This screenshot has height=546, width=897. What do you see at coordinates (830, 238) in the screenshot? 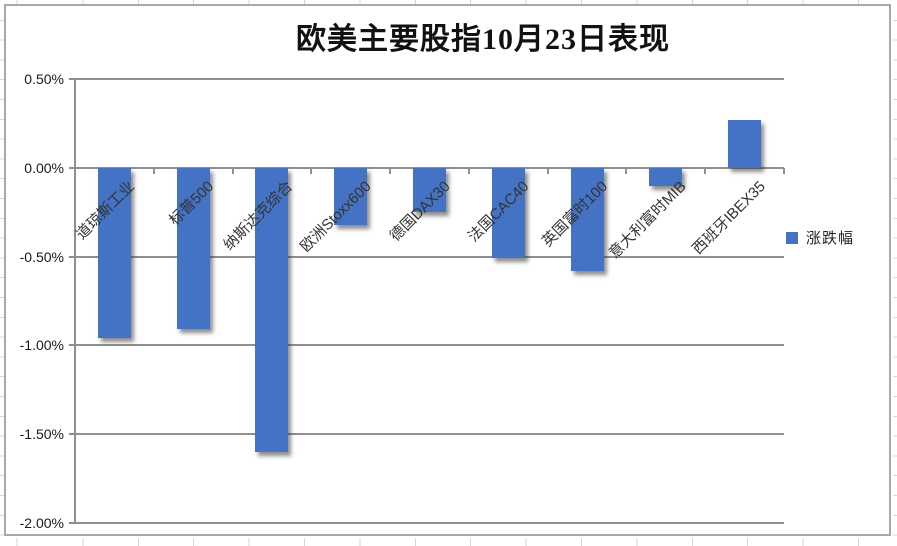
I see `legend-series-label: 涨跌幅` at bounding box center [830, 238].